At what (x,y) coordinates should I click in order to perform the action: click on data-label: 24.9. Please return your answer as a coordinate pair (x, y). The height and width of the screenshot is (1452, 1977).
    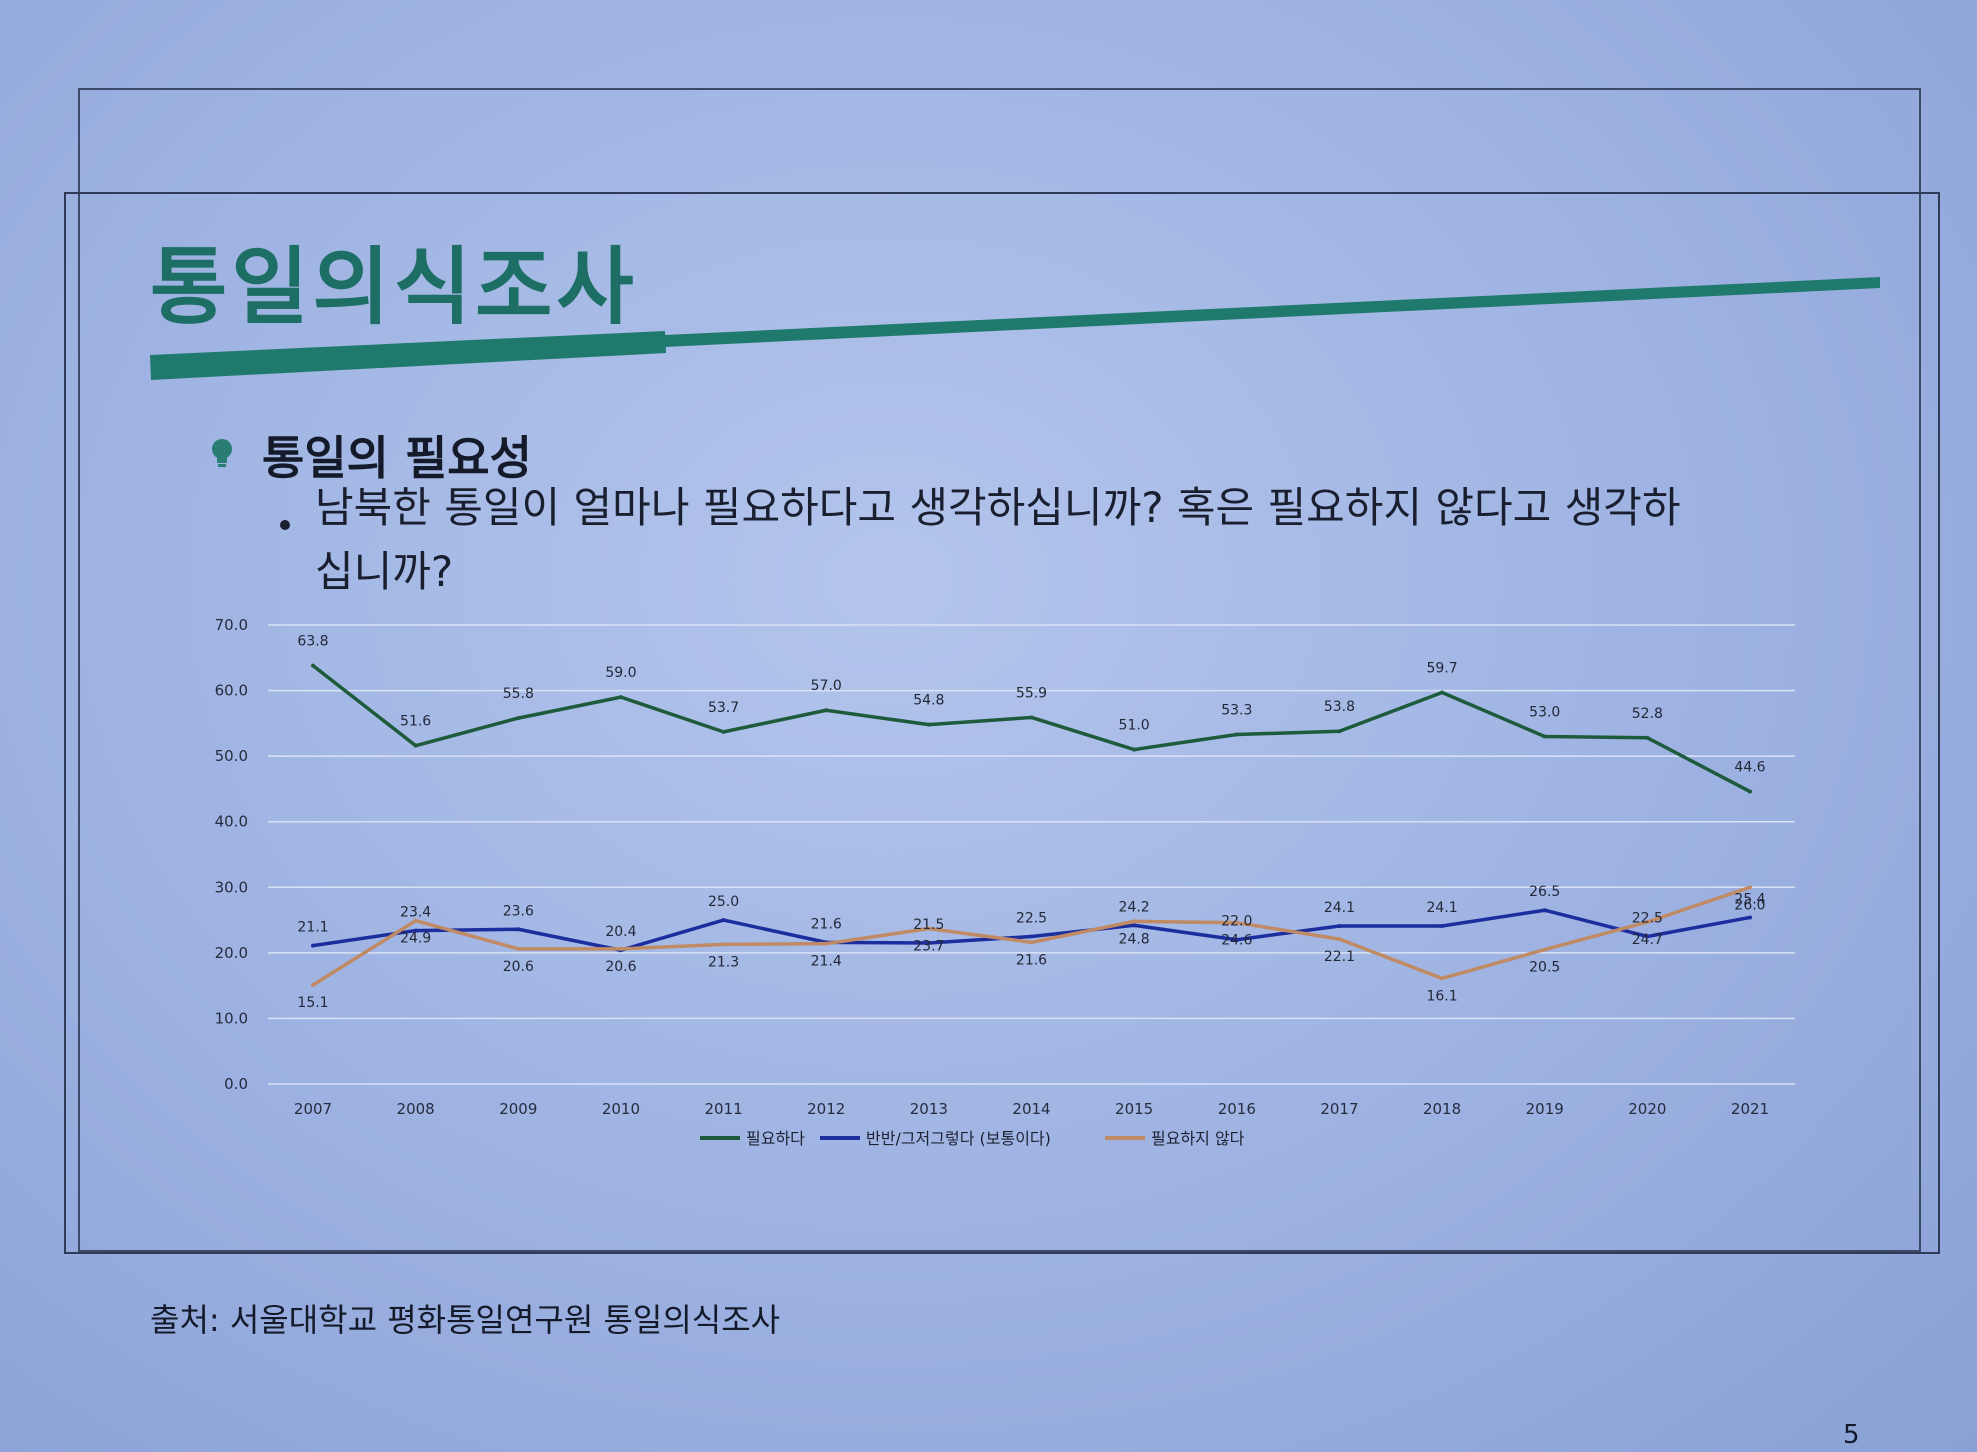
    Looking at the image, I should click on (415, 939).